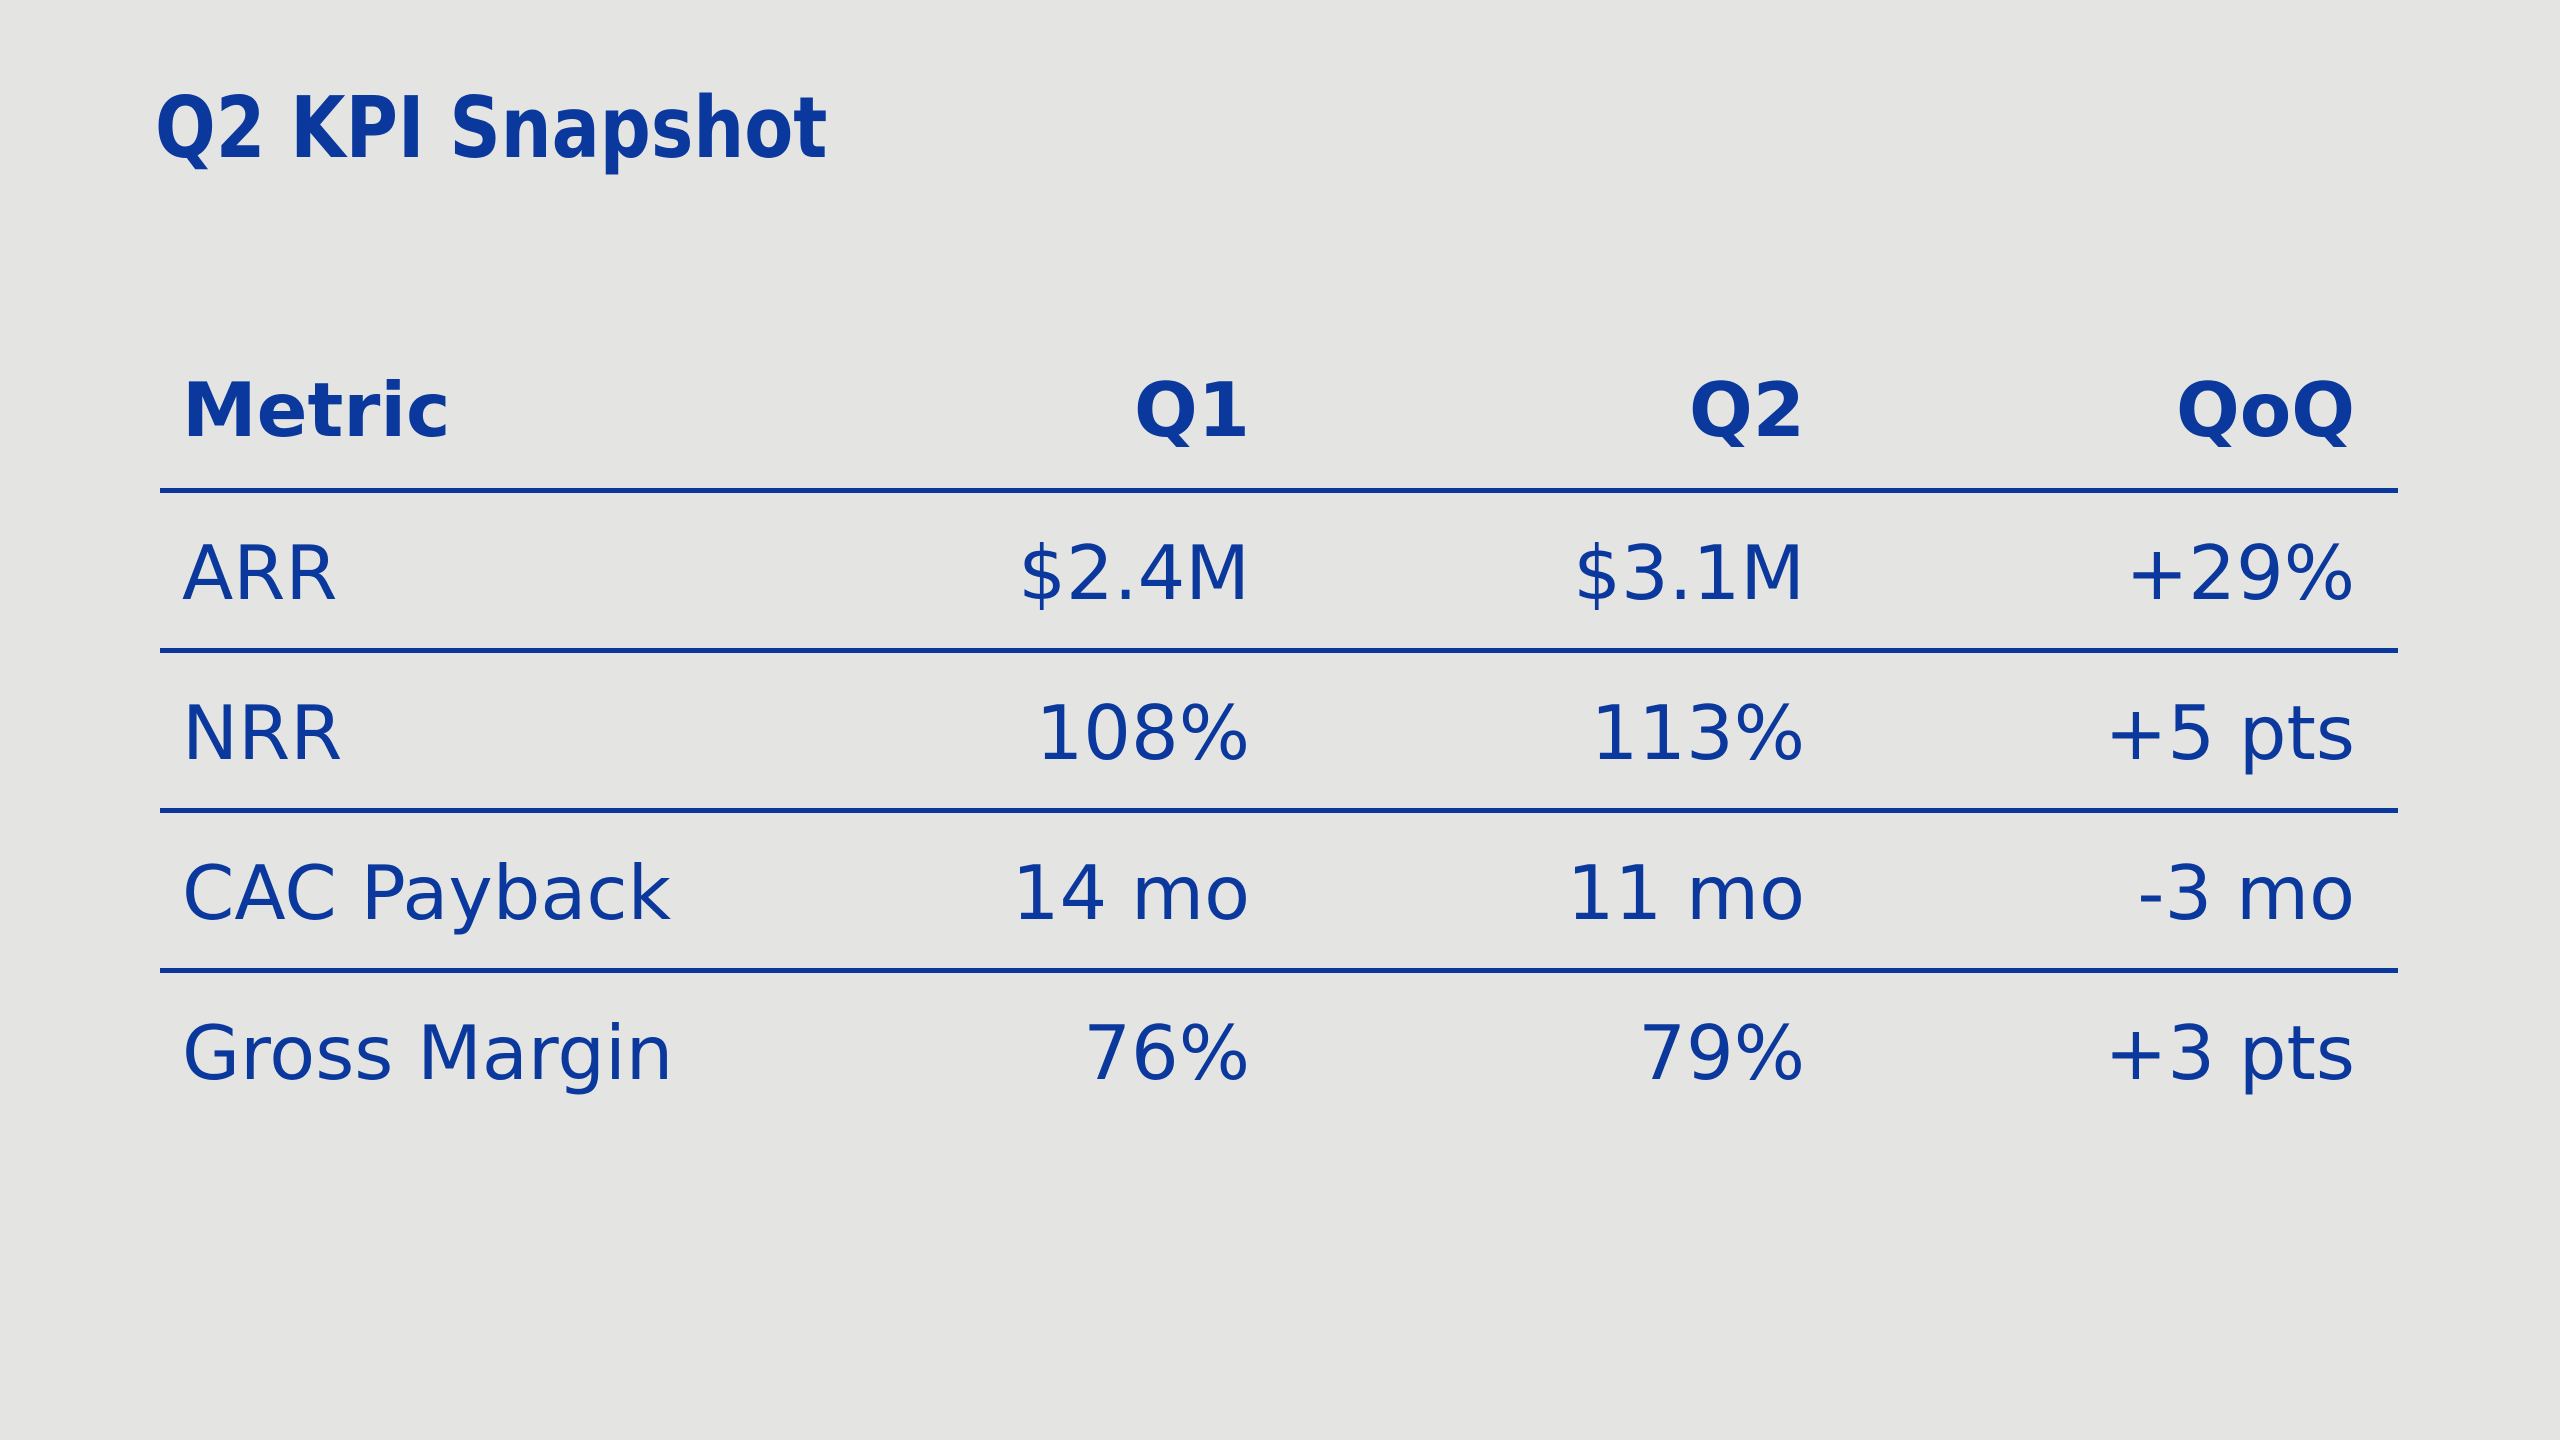  Describe the element at coordinates (1279, 573) in the screenshot. I see `table-row: ARR $2.4M $3.1M +29%` at that location.